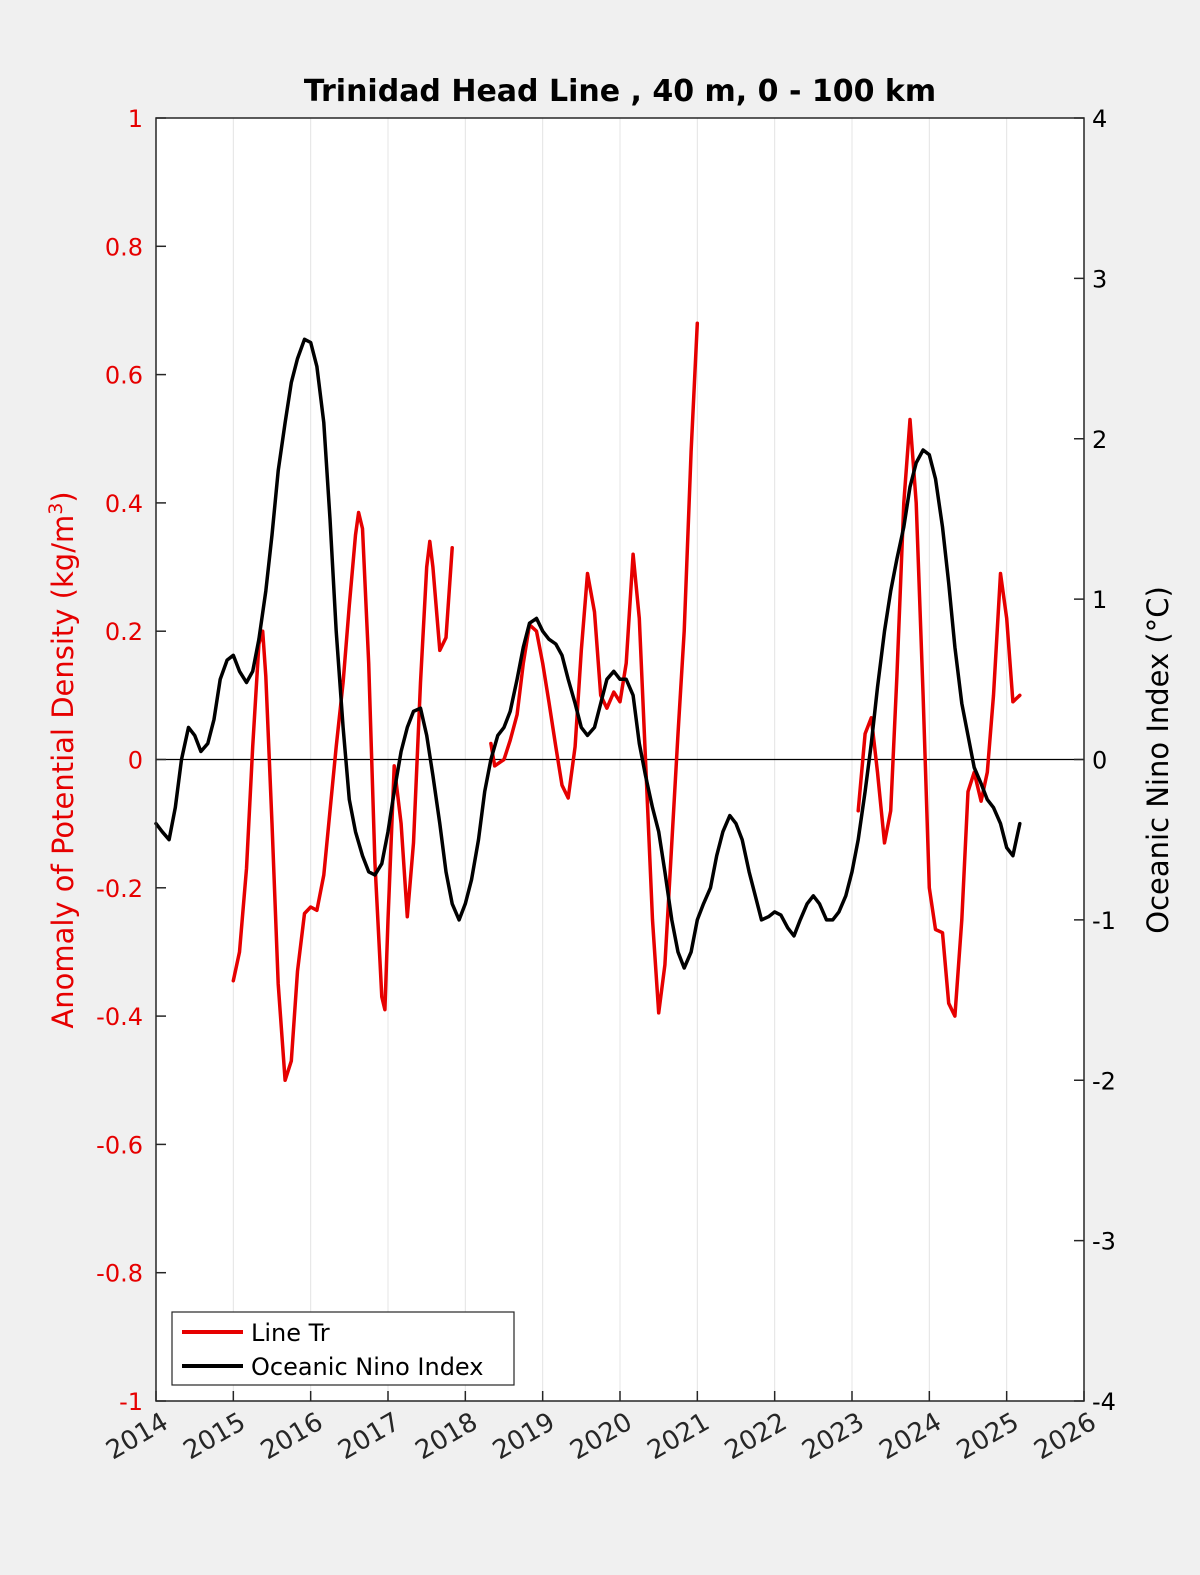 The width and height of the screenshot is (1200, 1575). I want to click on x-tick-label: 2016, so click(292, 1436).